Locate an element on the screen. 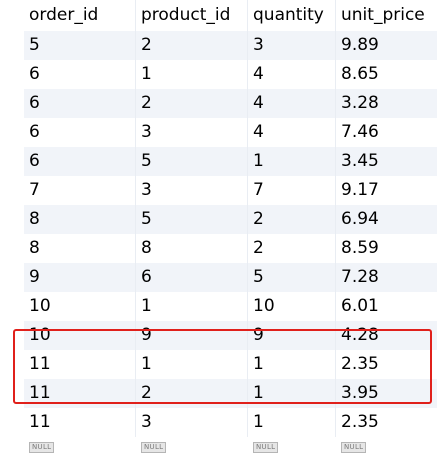  table-row: 9 6 5 7.28 is located at coordinates (218, 277).